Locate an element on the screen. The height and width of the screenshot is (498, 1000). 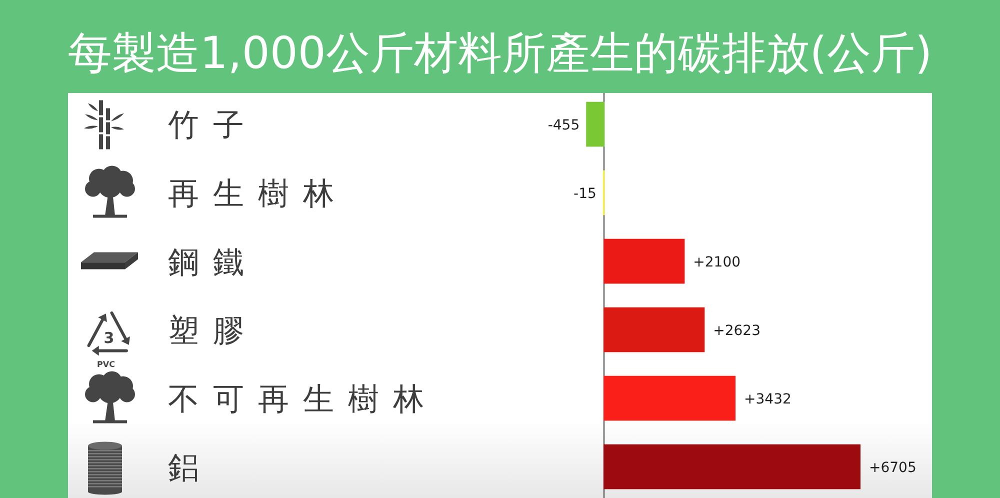
chart-title: 每製造1,000公斤材料所產生的碳排放(公斤) is located at coordinates (500, 53).